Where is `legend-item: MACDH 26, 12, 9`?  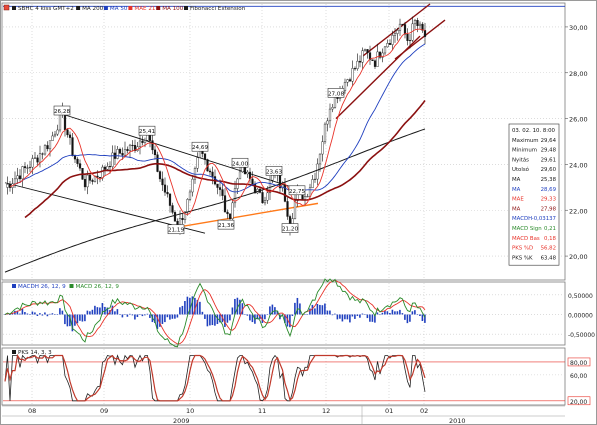 legend-item: MACDH 26, 12, 9 is located at coordinates (42, 287).